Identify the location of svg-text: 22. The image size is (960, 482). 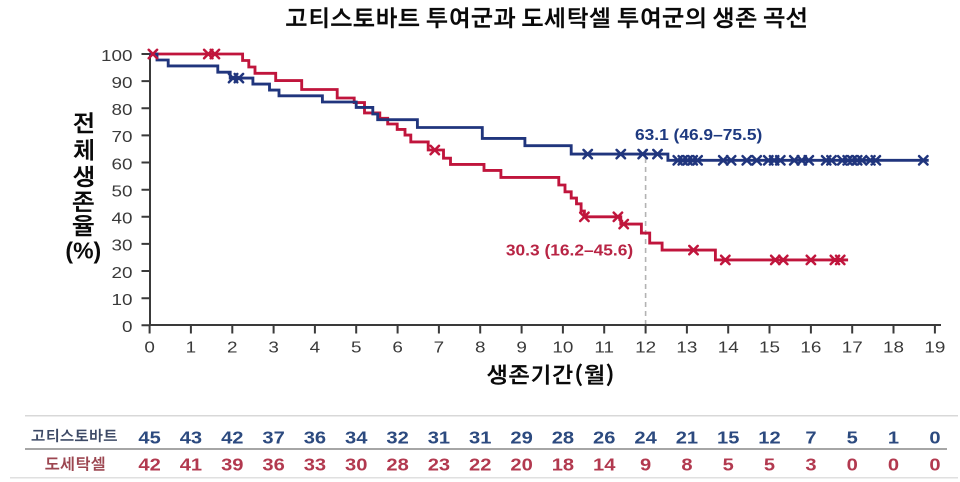
(480, 464).